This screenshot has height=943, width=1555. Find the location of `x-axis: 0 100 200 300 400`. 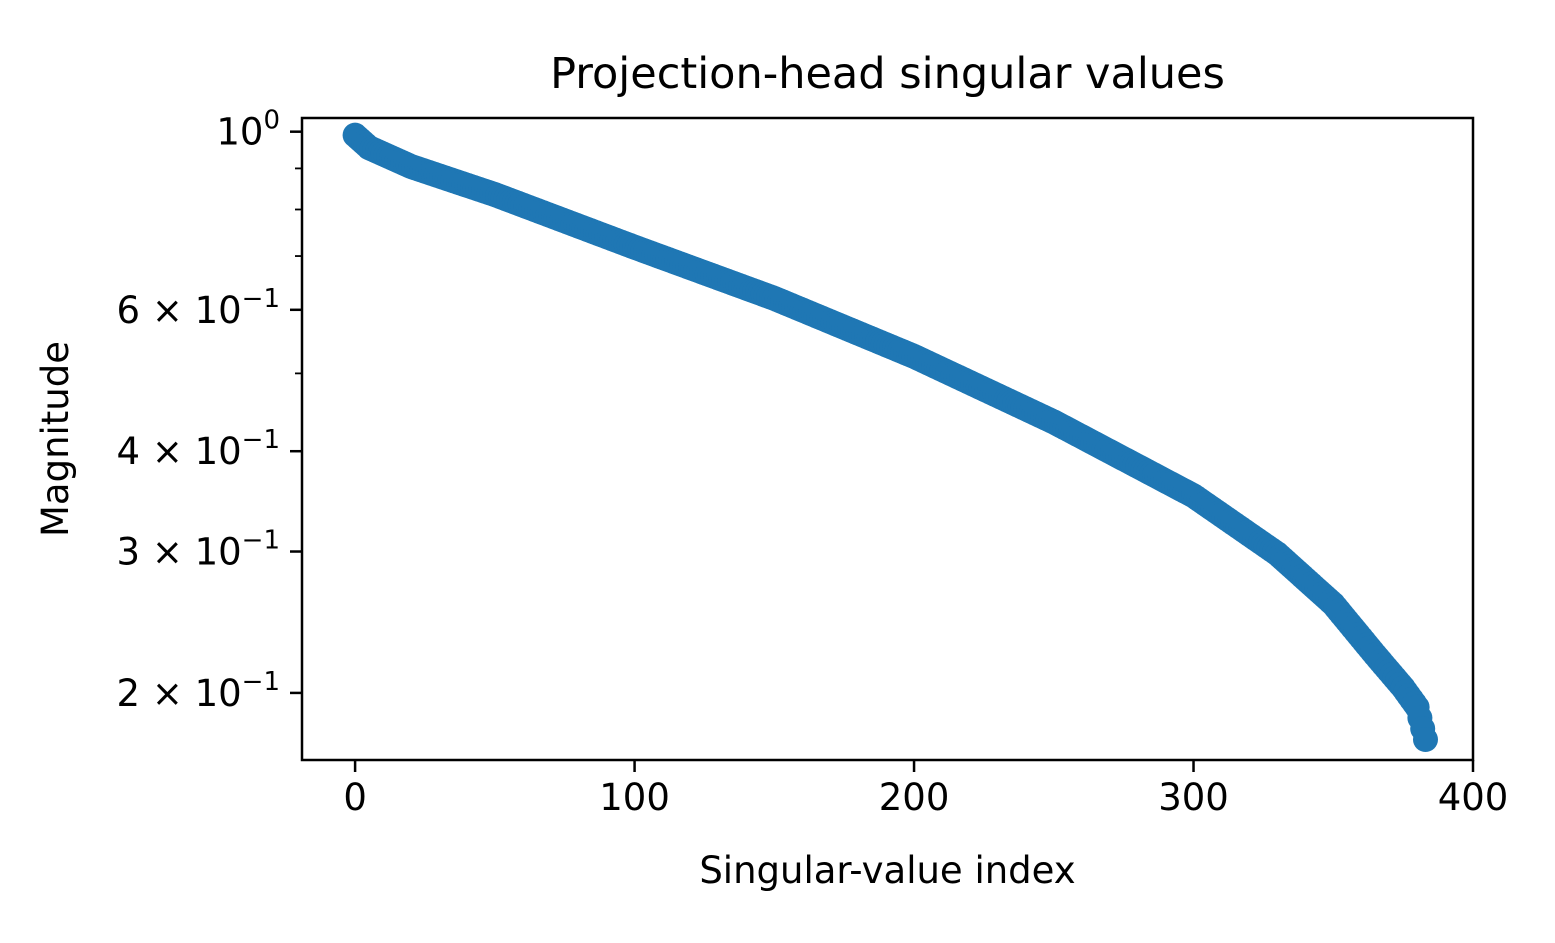

x-axis: 0 100 200 300 400 is located at coordinates (925, 789).